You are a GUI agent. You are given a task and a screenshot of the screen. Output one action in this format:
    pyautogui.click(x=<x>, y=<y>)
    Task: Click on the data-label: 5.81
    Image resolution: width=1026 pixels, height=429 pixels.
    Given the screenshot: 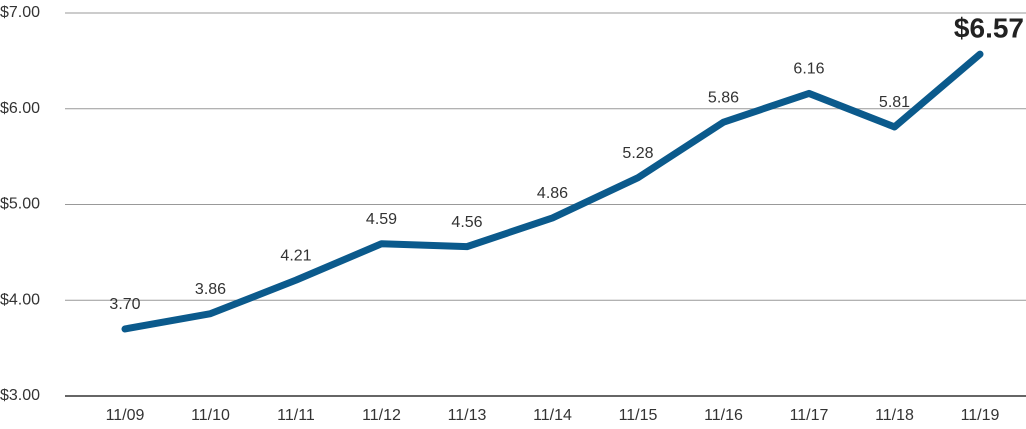 What is the action you would take?
    pyautogui.click(x=894, y=102)
    